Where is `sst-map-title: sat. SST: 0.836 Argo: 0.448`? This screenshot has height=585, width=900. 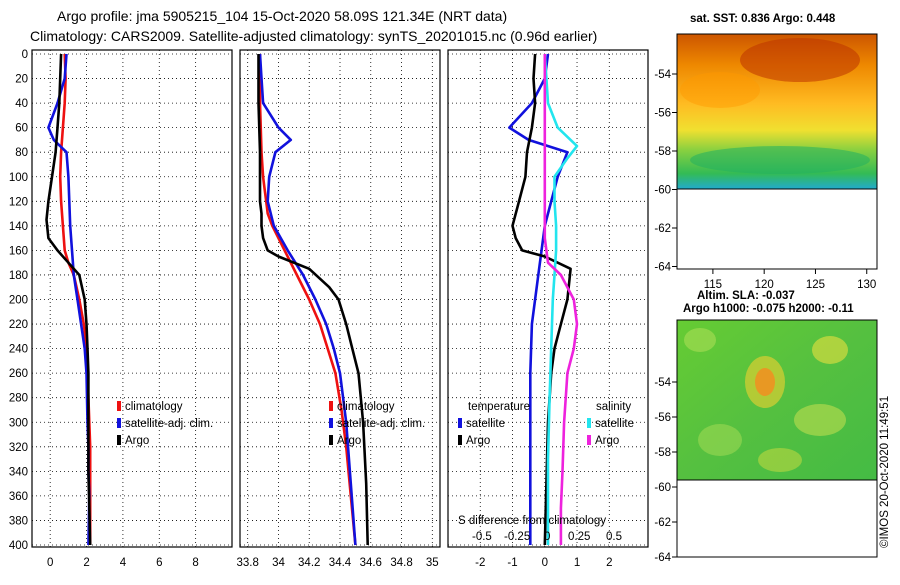
sst-map-title: sat. SST: 0.836 Argo: 0.448 is located at coordinates (763, 19).